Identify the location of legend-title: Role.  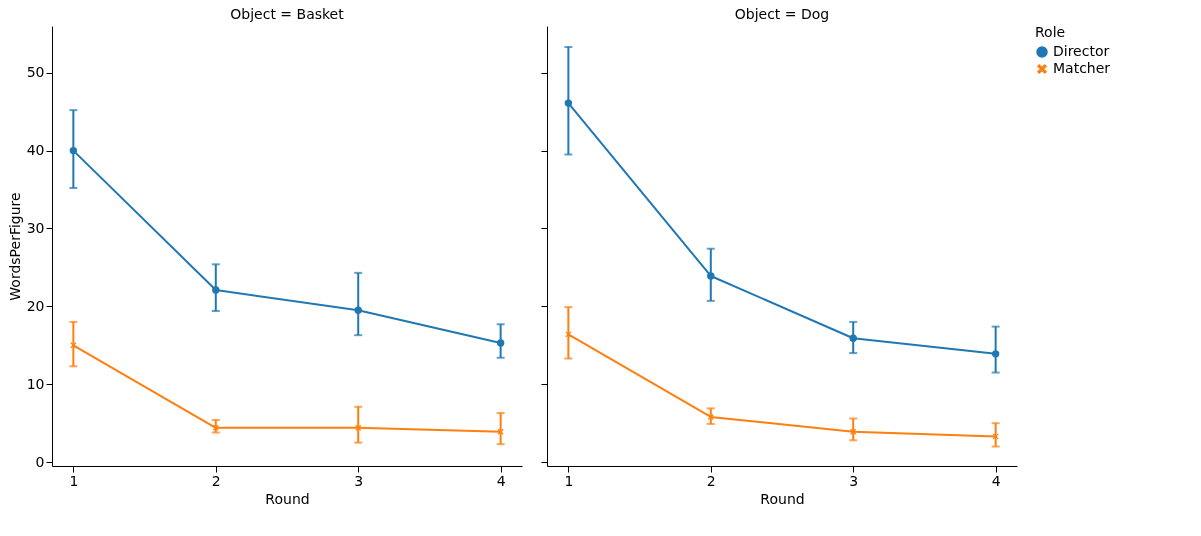
(1050, 32).